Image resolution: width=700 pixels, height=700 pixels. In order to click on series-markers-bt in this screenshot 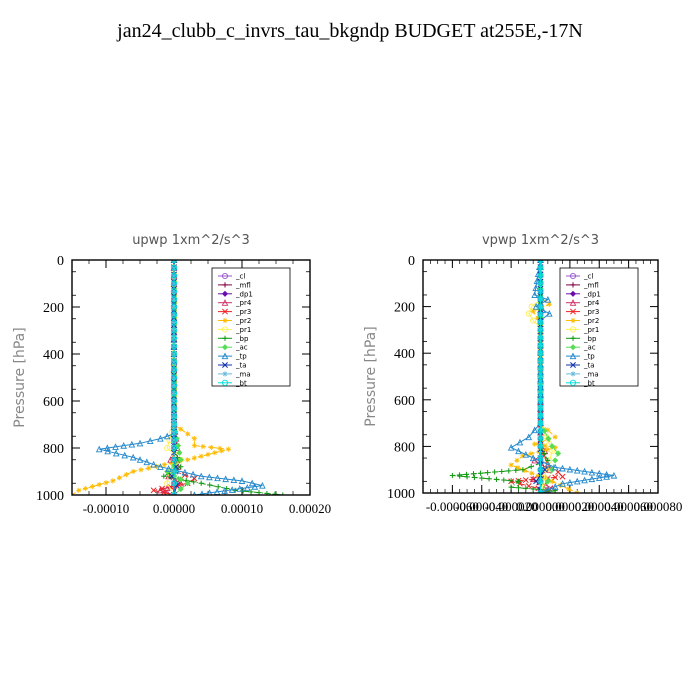, I will do `click(540, 376)`.